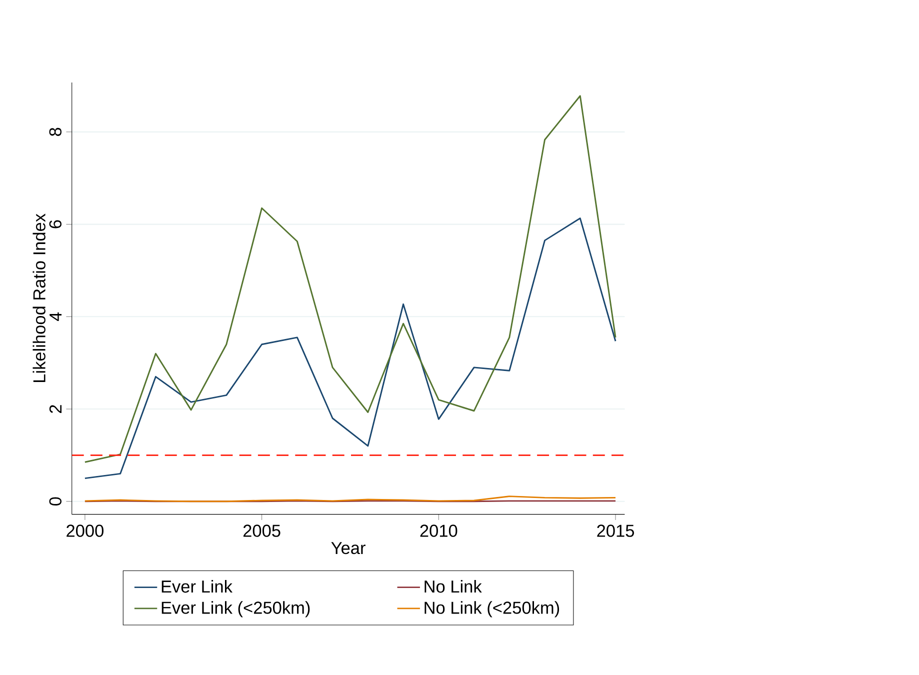  Describe the element at coordinates (56, 317) in the screenshot. I see `y-tick-label: 4` at that location.